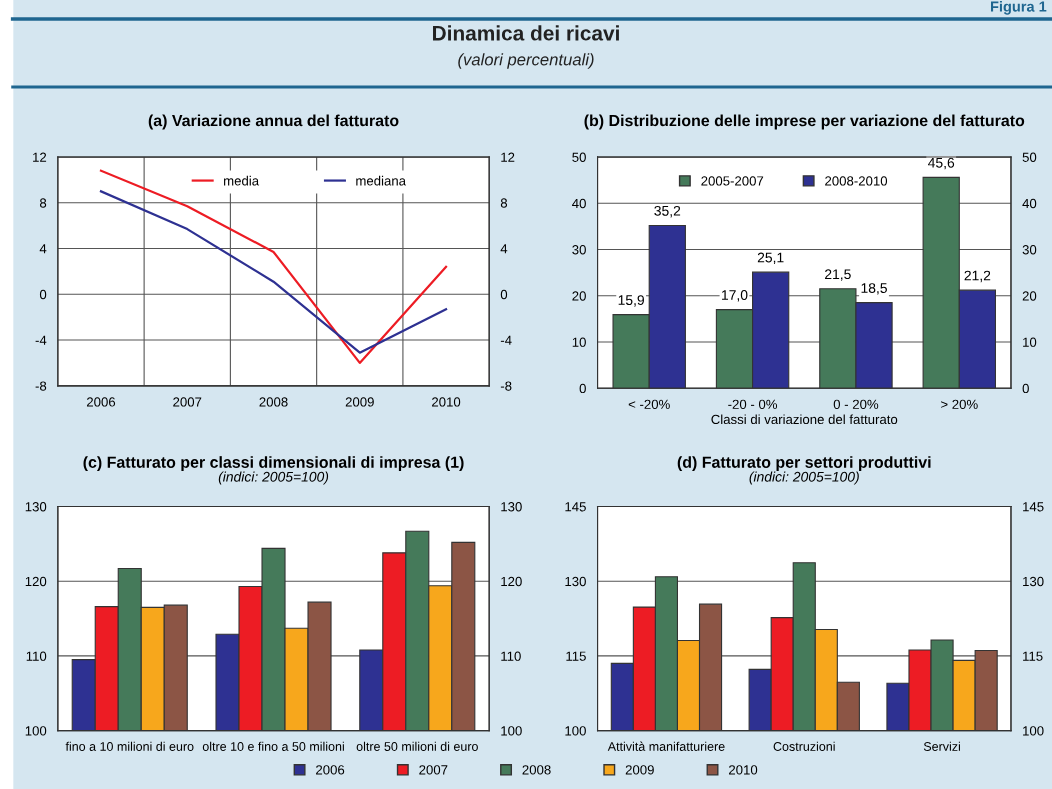  Describe the element at coordinates (575, 507) in the screenshot. I see `y-tick-label: 145` at that location.